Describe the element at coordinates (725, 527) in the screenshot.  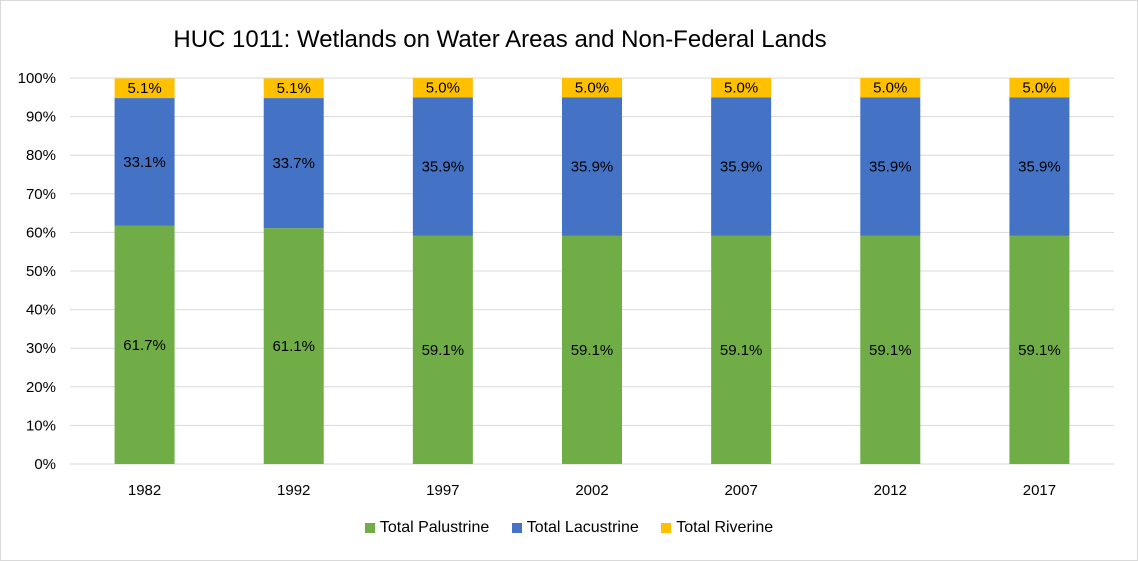
I see `legend-label-riverine: Total Riverine` at that location.